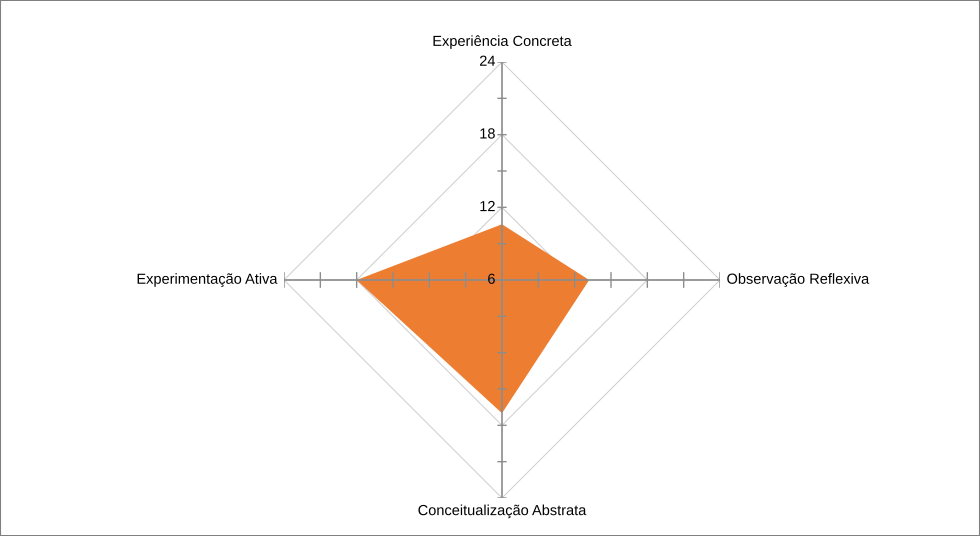  Describe the element at coordinates (502, 42) in the screenshot. I see `spoke-label: Experiência Concreta` at that location.